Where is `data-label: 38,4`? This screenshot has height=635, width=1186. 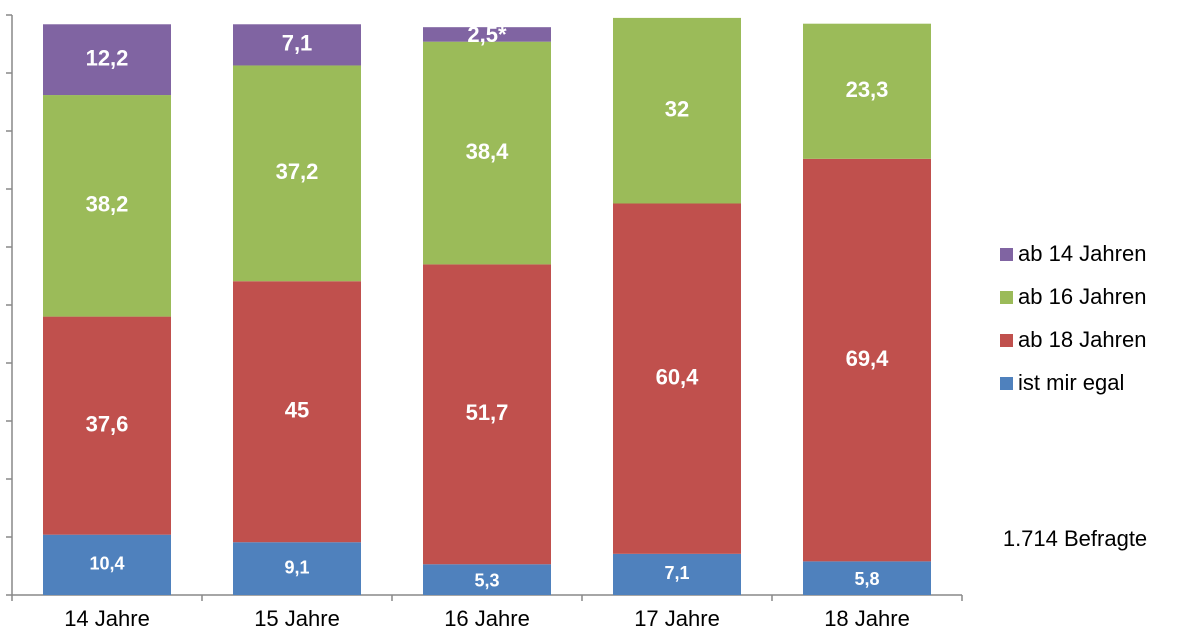
data-label: 38,4 is located at coordinates (488, 151).